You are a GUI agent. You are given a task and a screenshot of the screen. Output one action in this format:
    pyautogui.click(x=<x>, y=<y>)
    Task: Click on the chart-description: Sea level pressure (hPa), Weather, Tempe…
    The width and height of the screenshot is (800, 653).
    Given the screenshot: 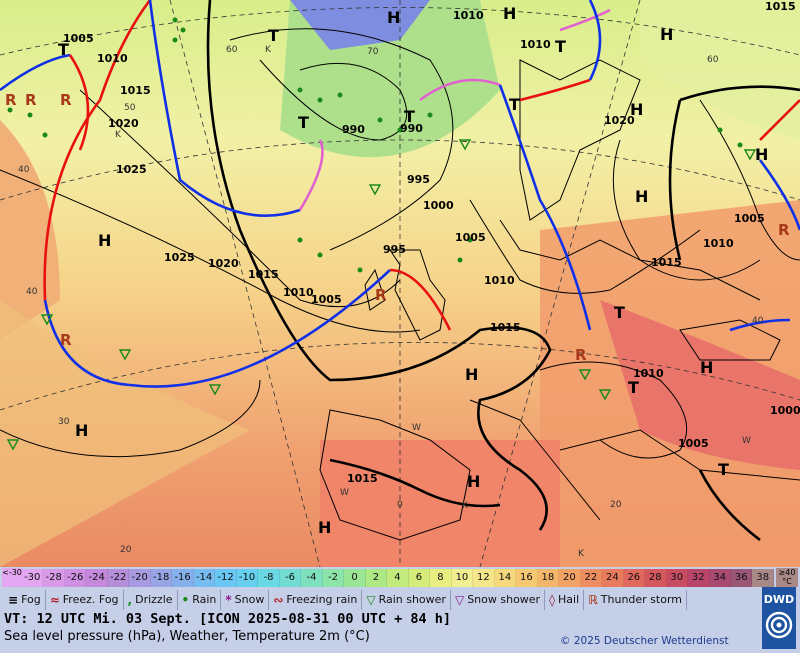 What is the action you would take?
    pyautogui.click(x=187, y=636)
    